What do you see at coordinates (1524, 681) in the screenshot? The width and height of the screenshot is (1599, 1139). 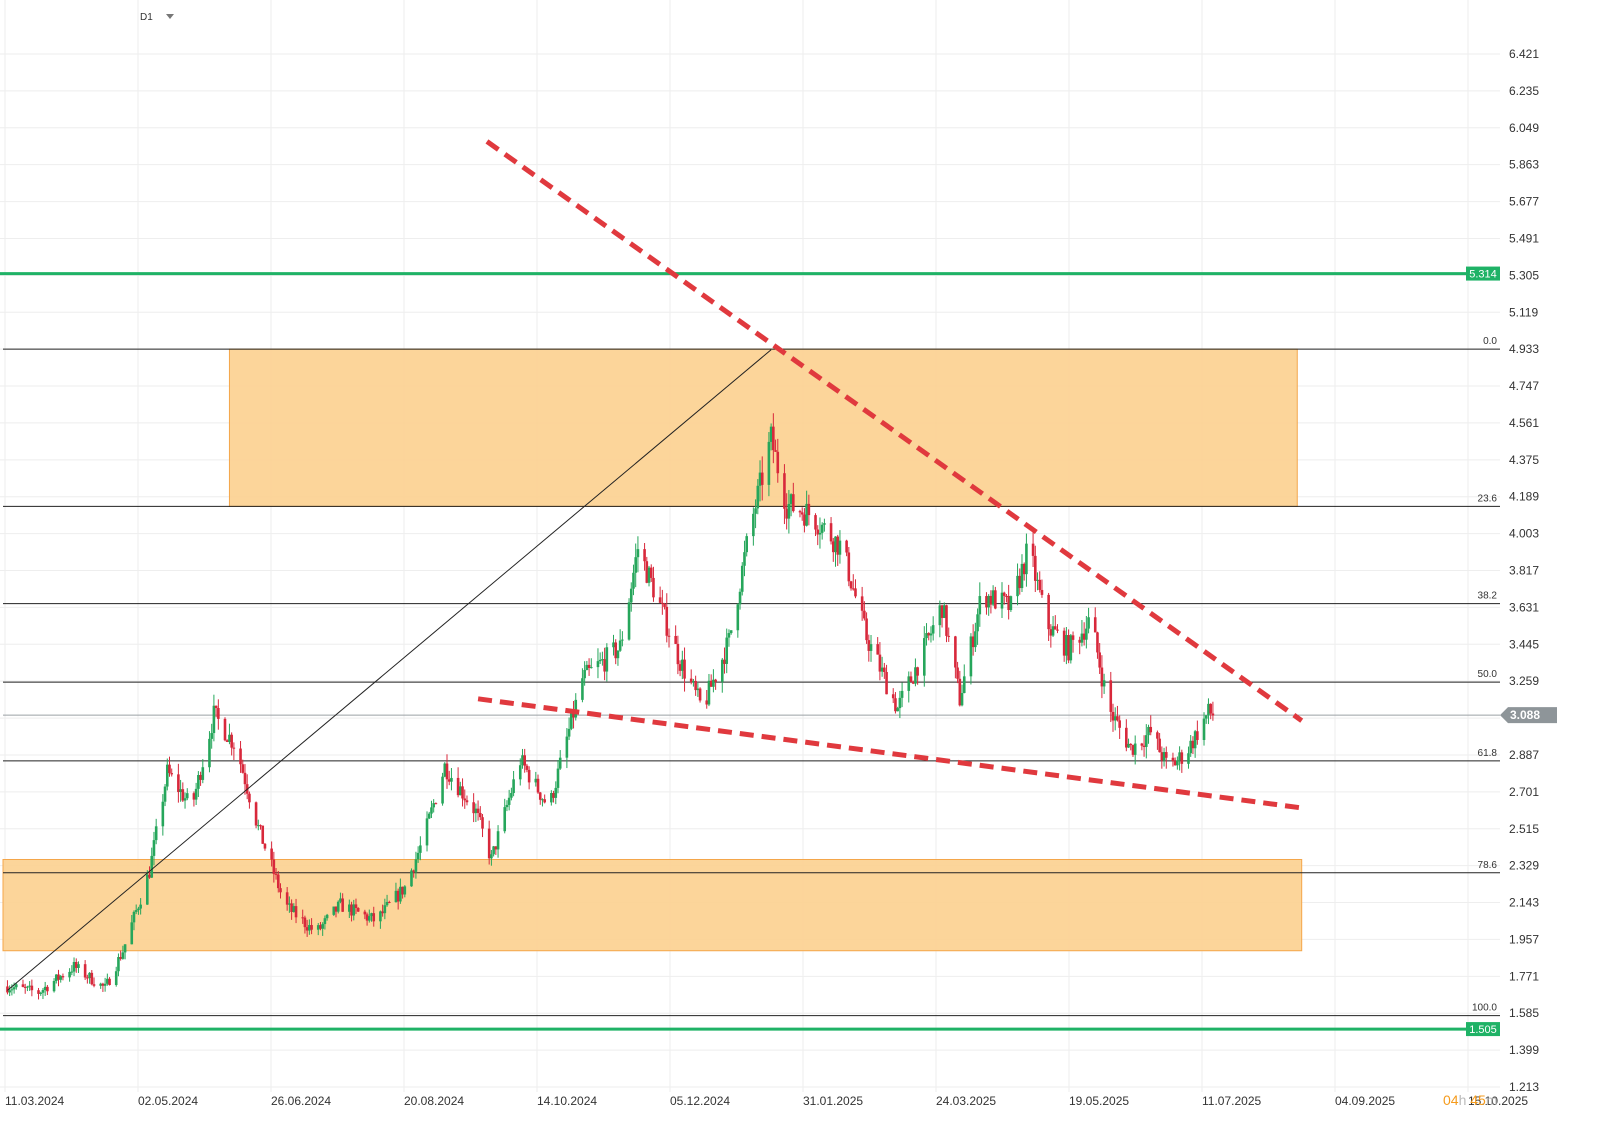 I see `y-tick-label: 3.259` at bounding box center [1524, 681].